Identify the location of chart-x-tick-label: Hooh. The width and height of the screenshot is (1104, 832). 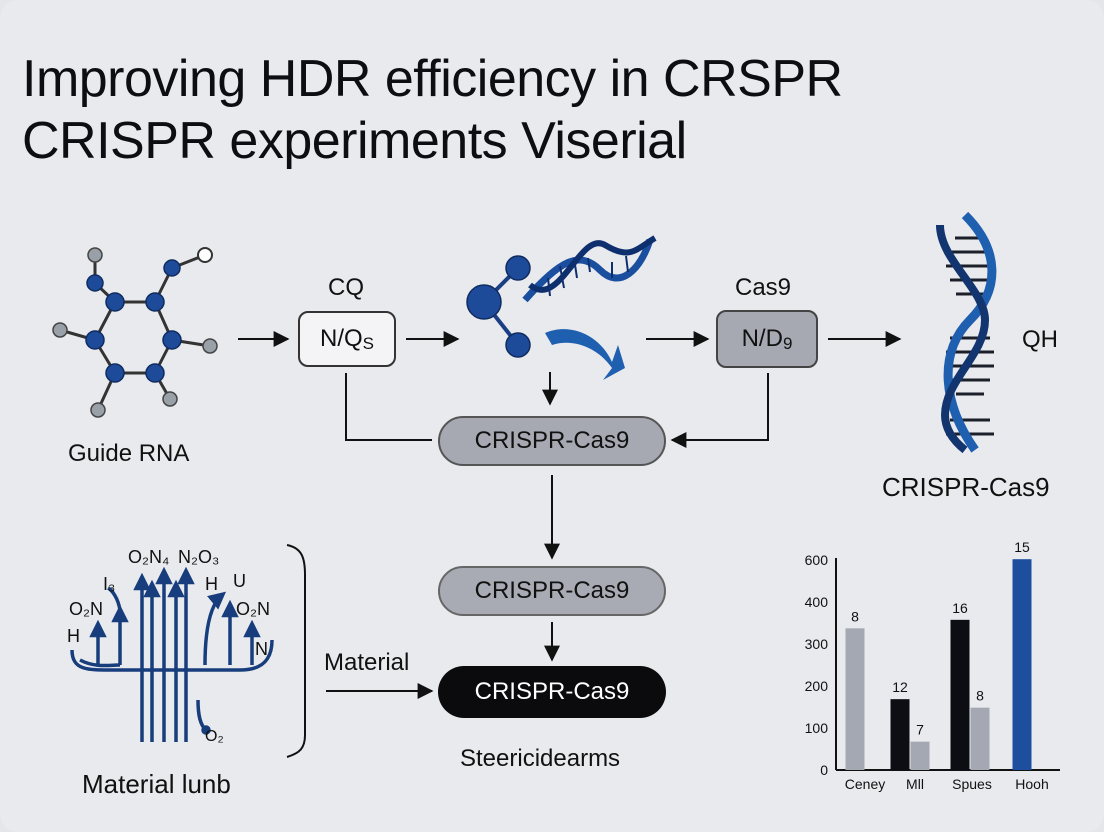
(1031, 784).